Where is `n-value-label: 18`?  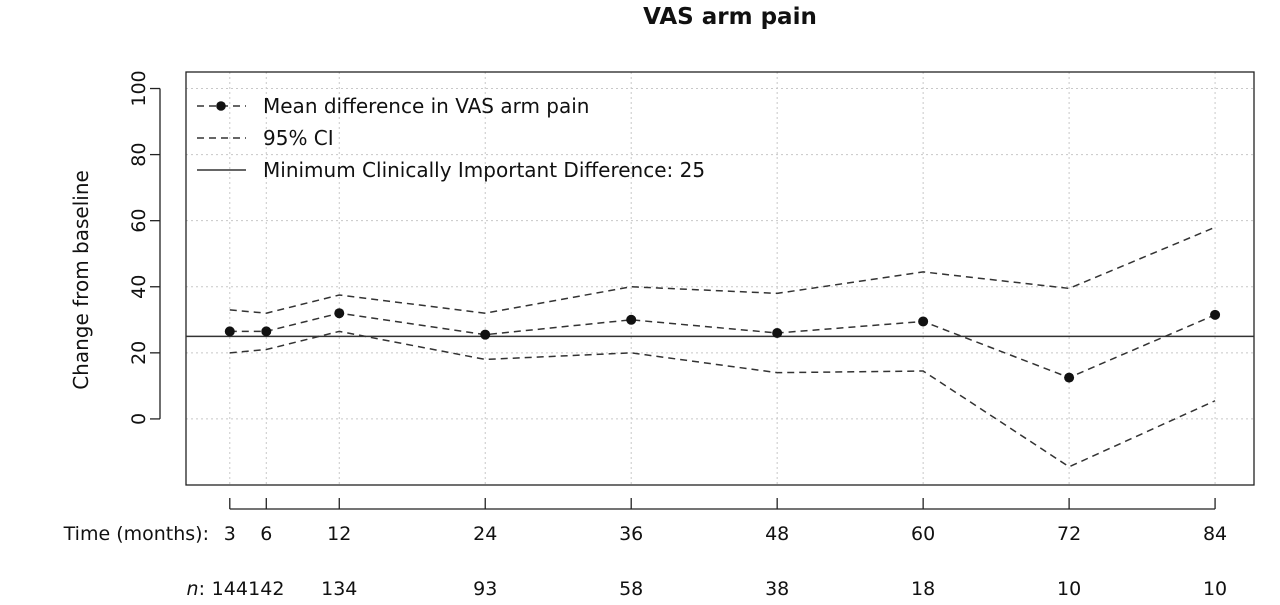
n-value-label: 18 is located at coordinates (923, 589).